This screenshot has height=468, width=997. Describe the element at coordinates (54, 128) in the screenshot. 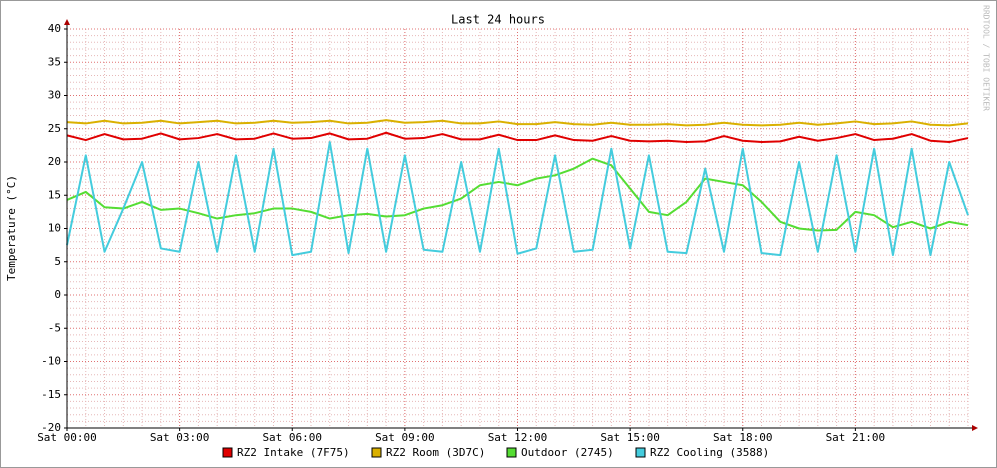

I see `y-tick-label: 25` at that location.